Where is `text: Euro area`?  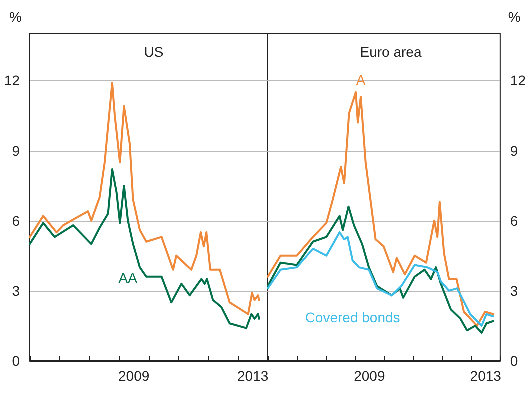 text: Euro area is located at coordinates (391, 52).